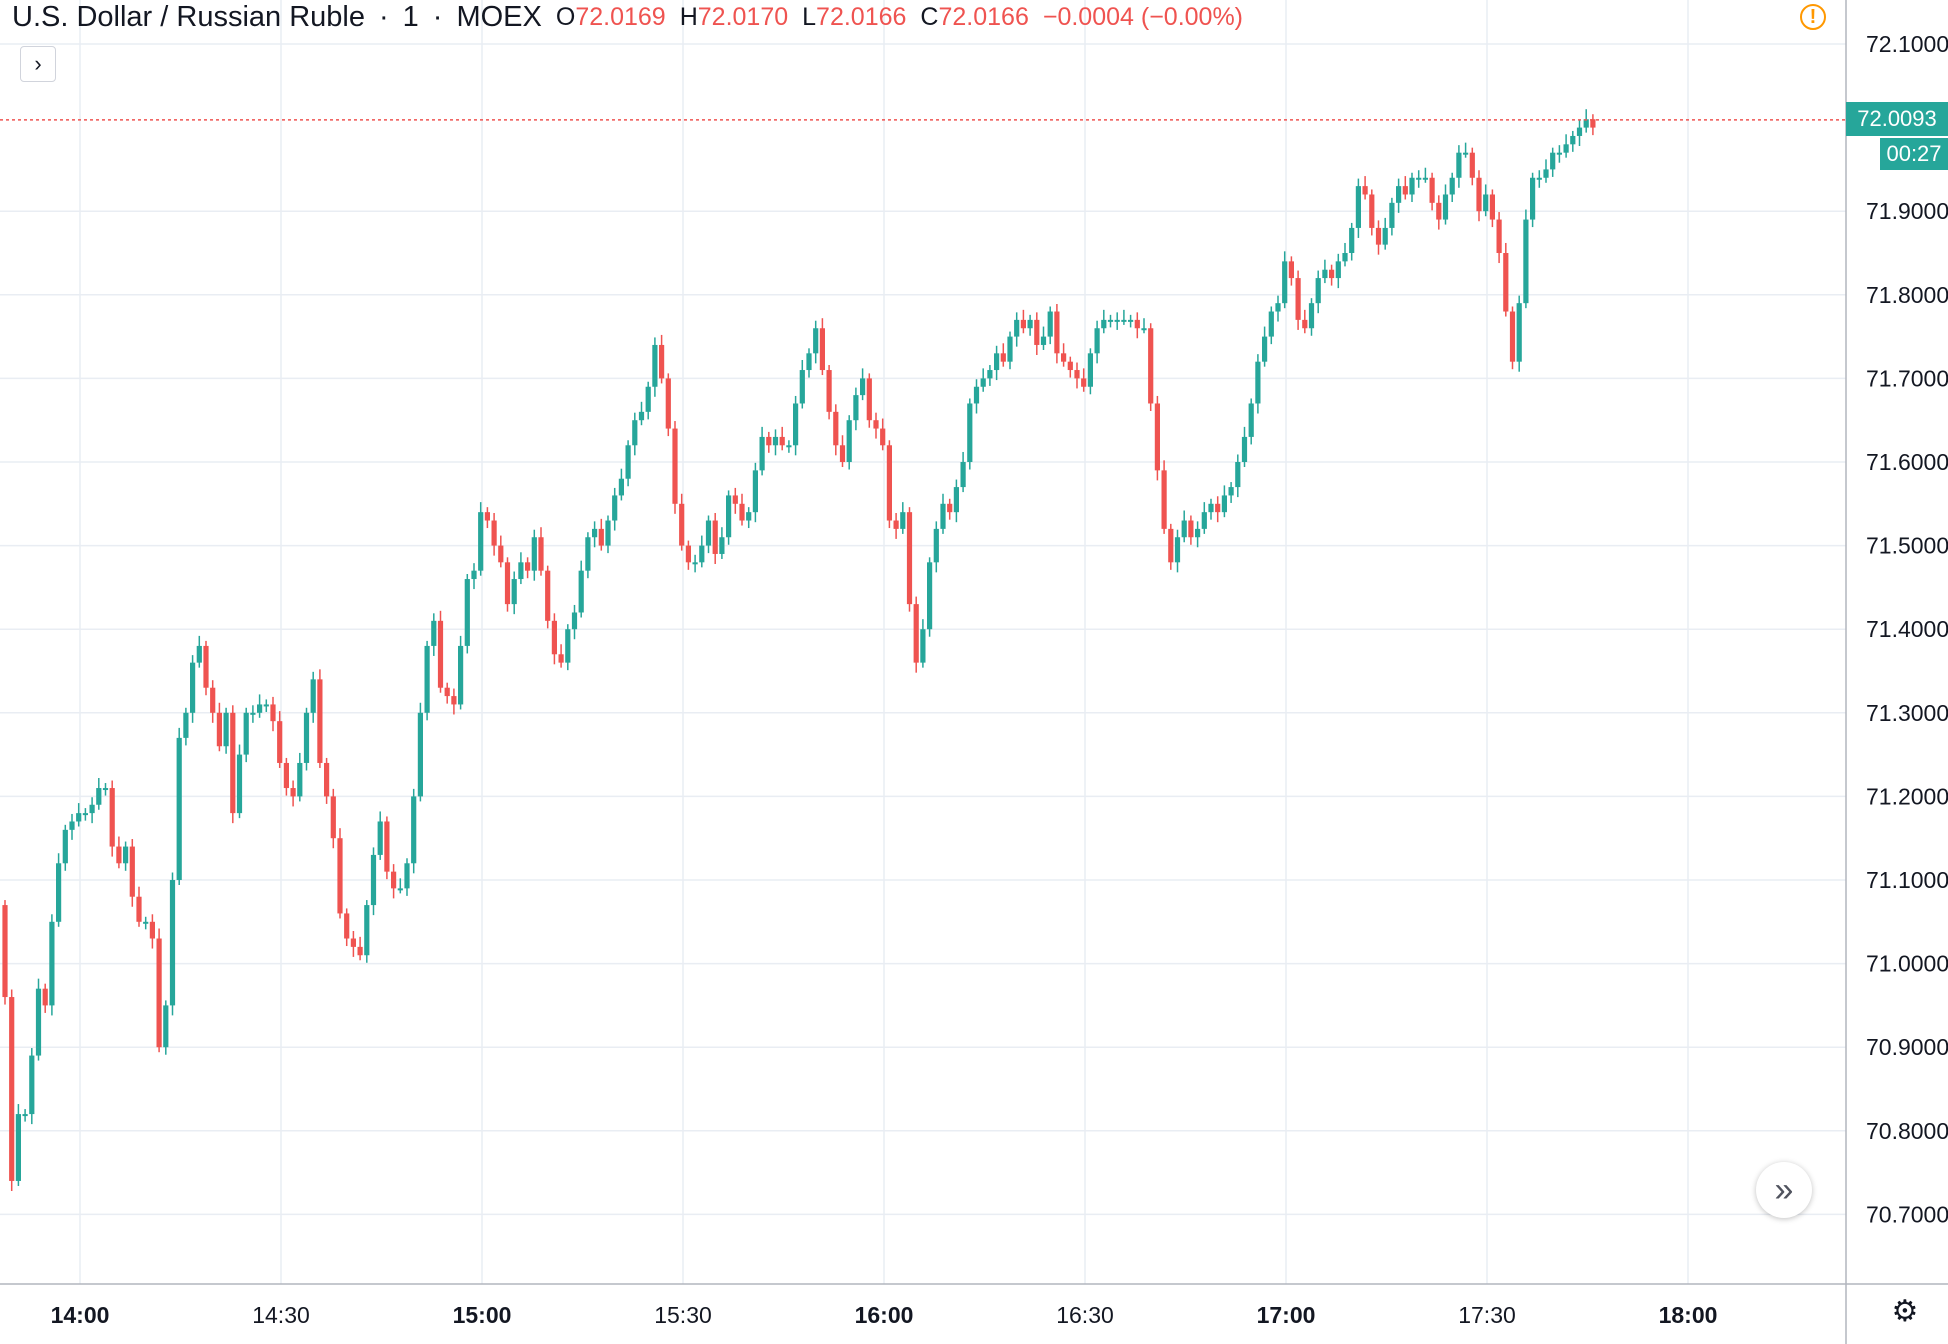 This screenshot has height=1344, width=1948. I want to click on interval: 1, so click(410, 16).